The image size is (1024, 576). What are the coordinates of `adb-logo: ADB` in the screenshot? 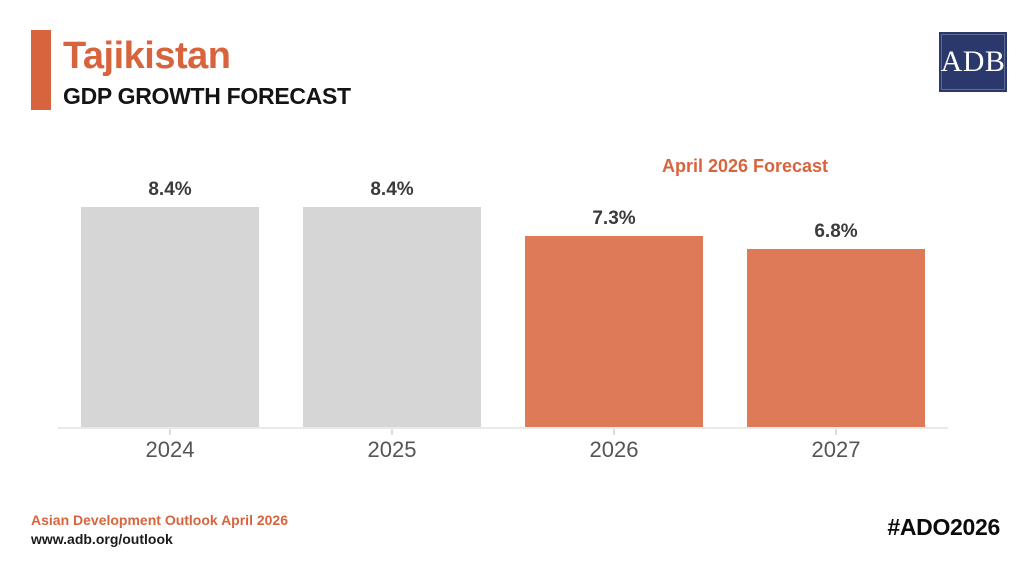 It's located at (973, 62).